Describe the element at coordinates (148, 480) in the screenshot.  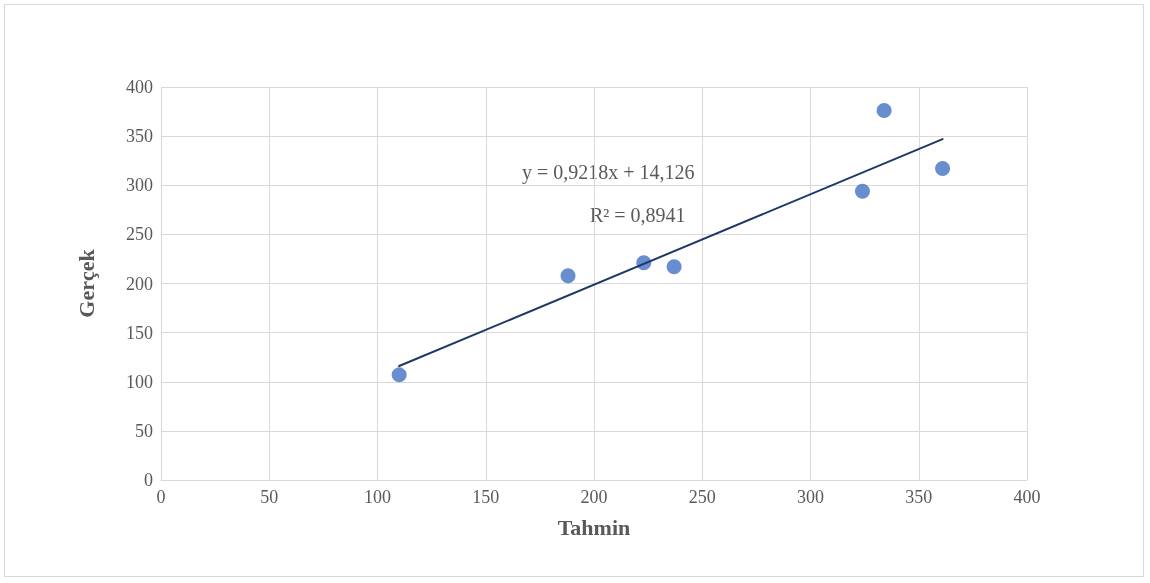
I see `y-tick-label: 0` at that location.